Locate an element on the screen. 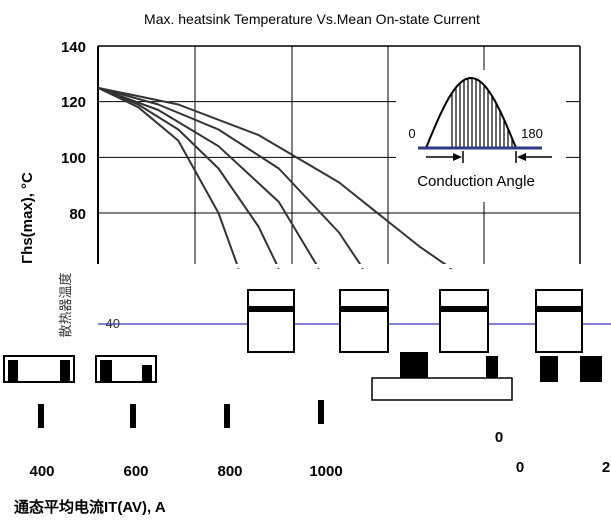 The width and height of the screenshot is (611, 524). glitch-bar-b-fill is located at coordinates (106, 371).